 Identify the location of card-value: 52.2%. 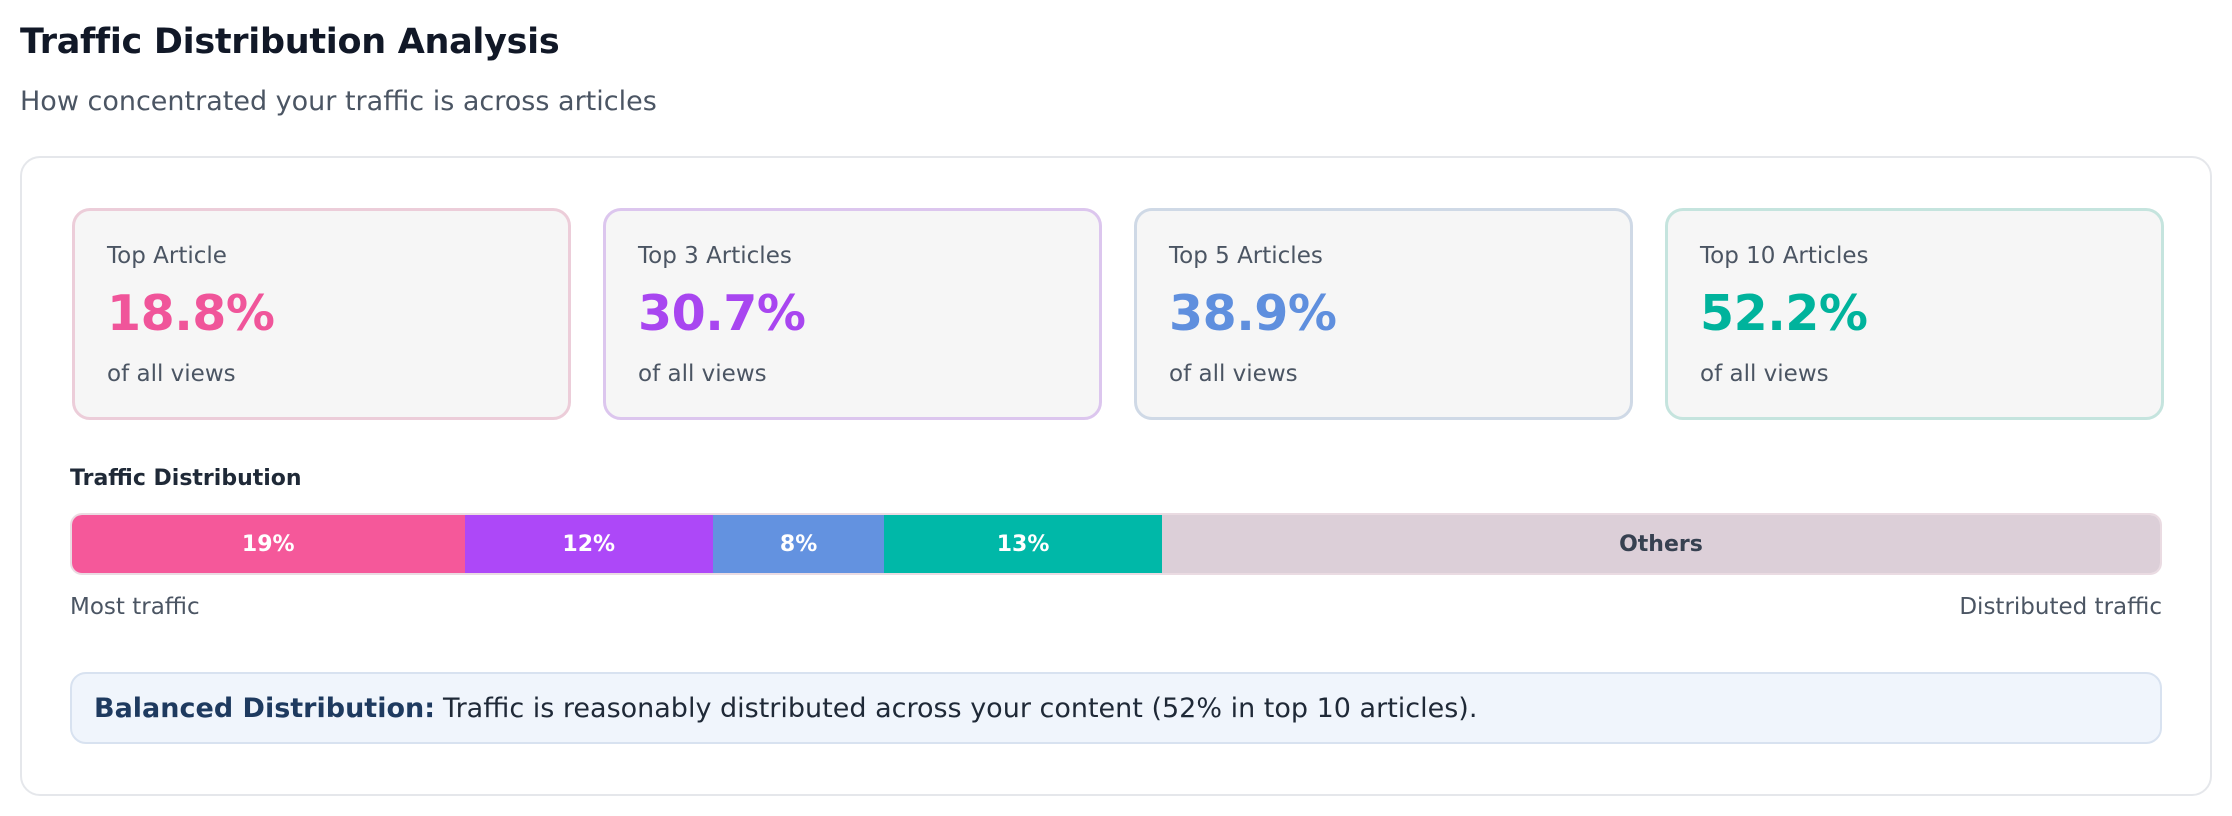
(1784, 313).